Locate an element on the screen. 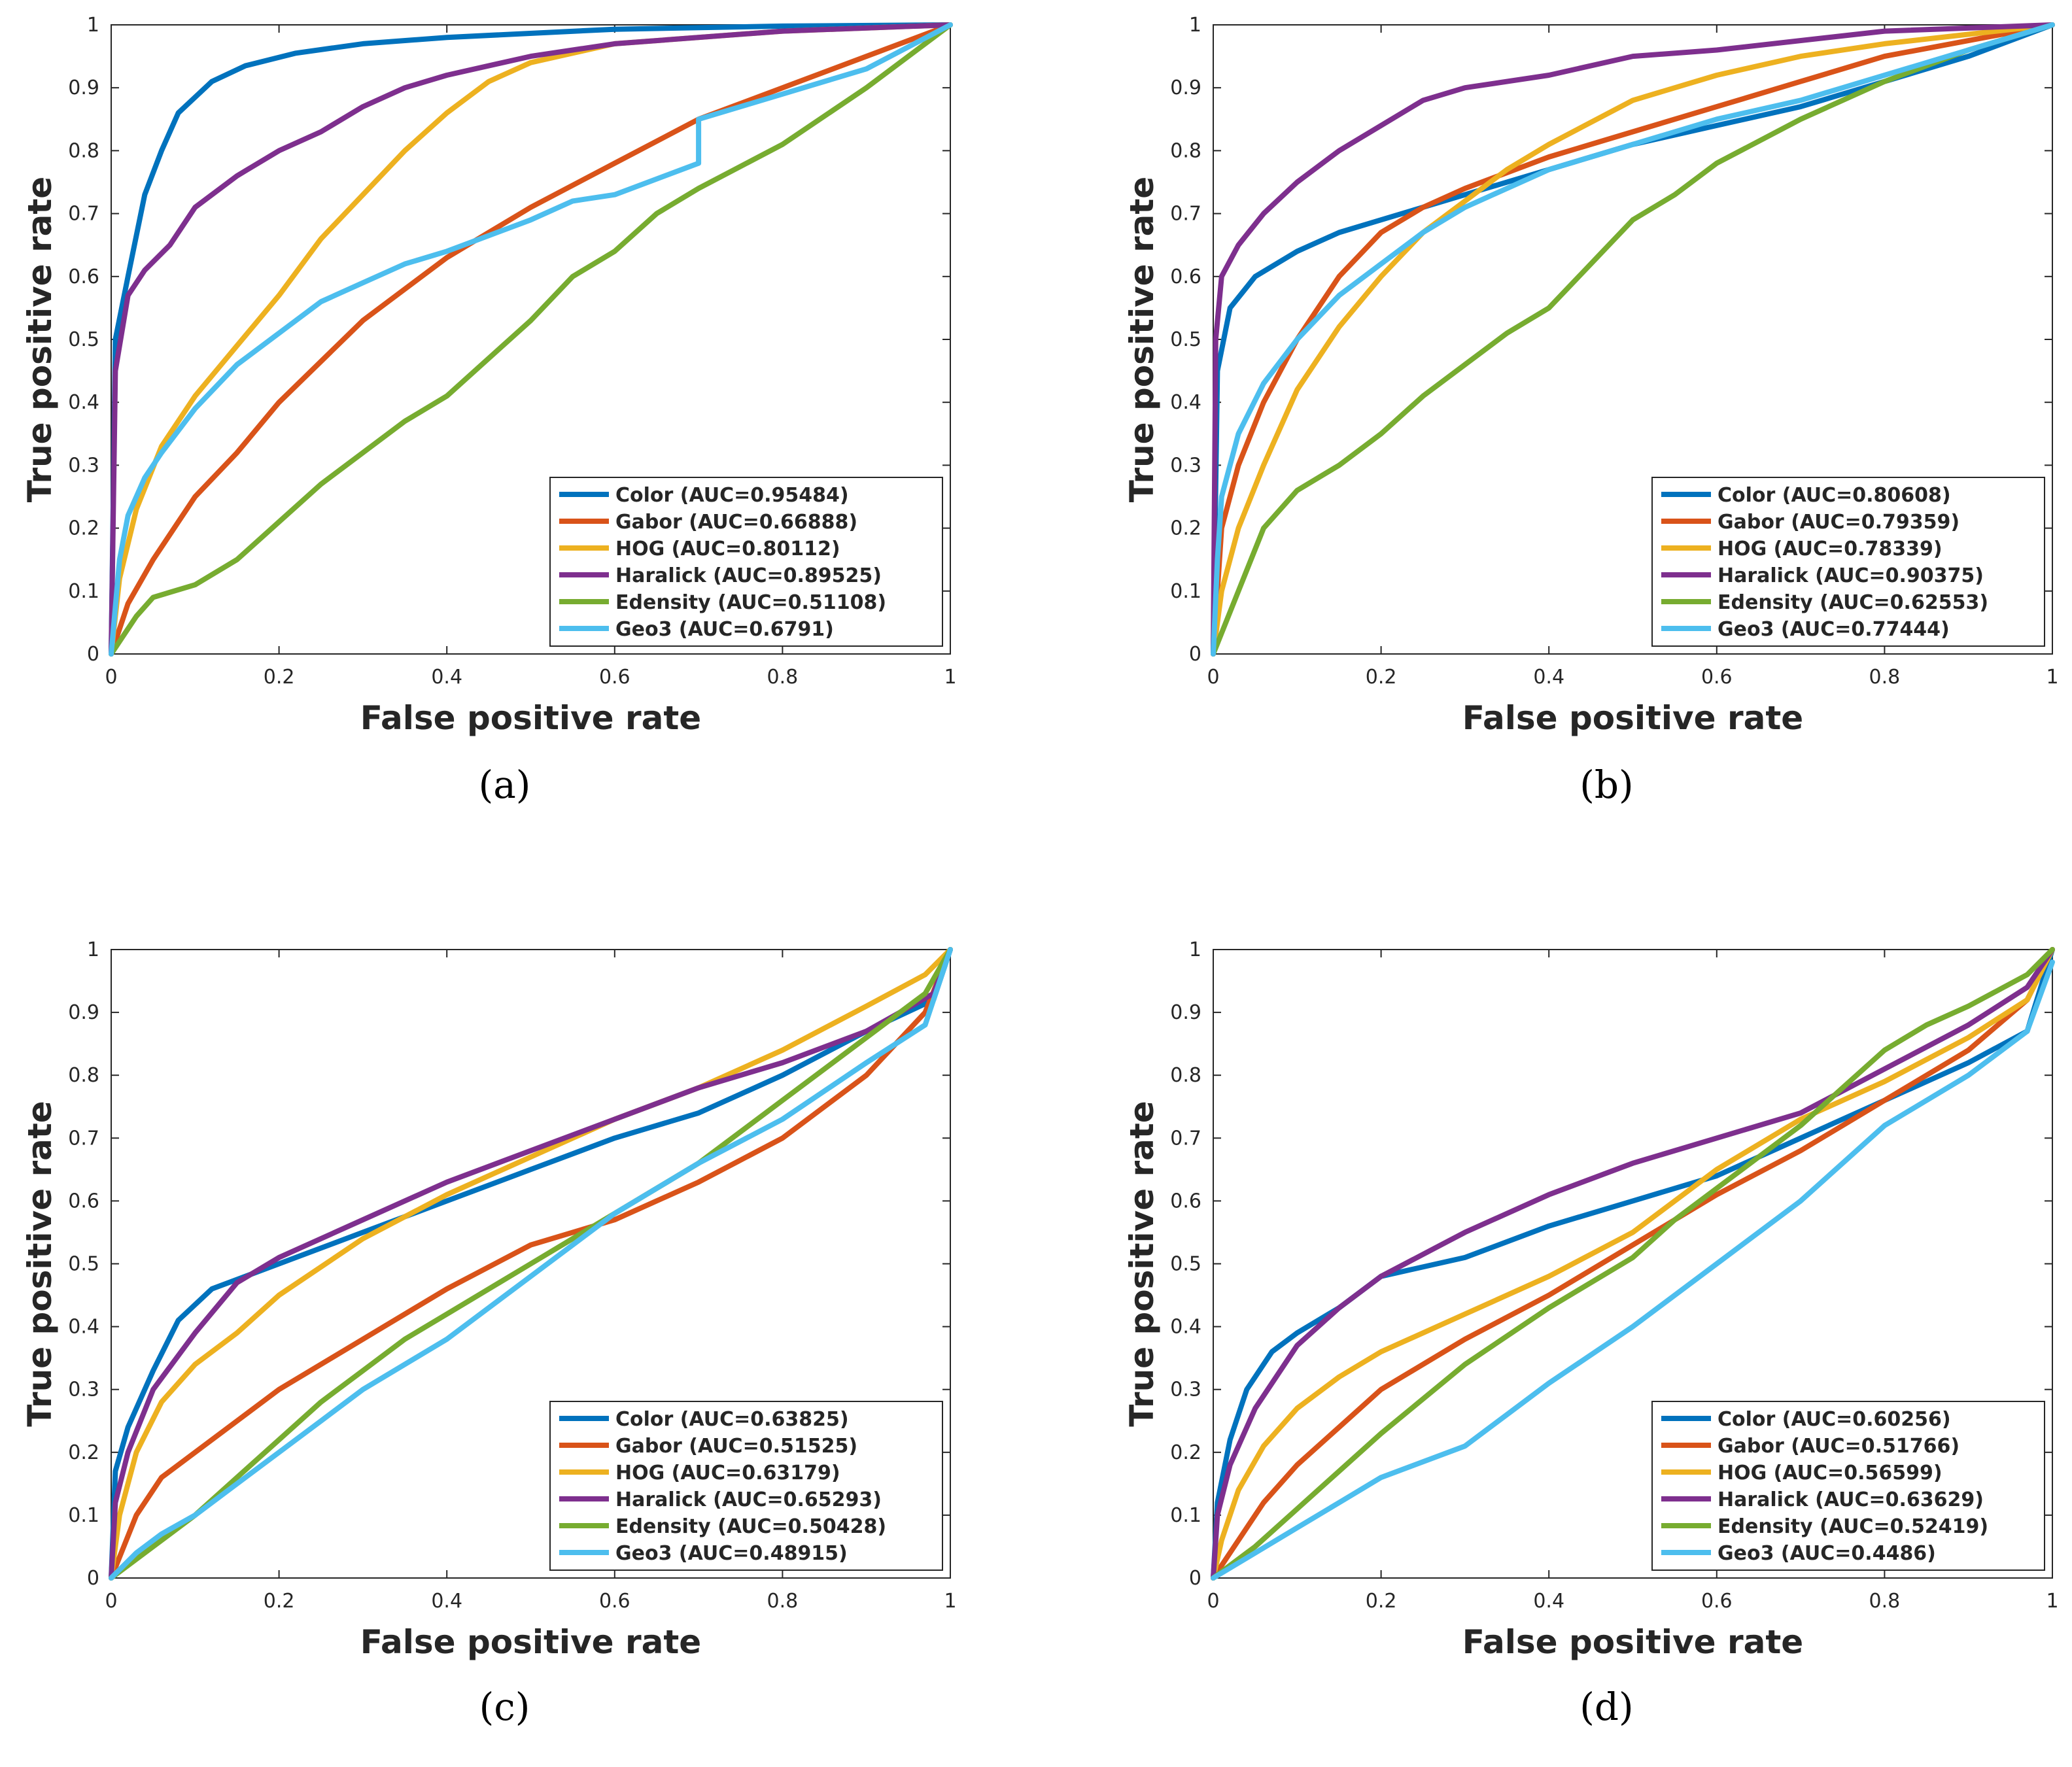 The height and width of the screenshot is (1767, 2072). legend-entry-hog: HOG (AUC=0.63179) is located at coordinates (727, 1473).